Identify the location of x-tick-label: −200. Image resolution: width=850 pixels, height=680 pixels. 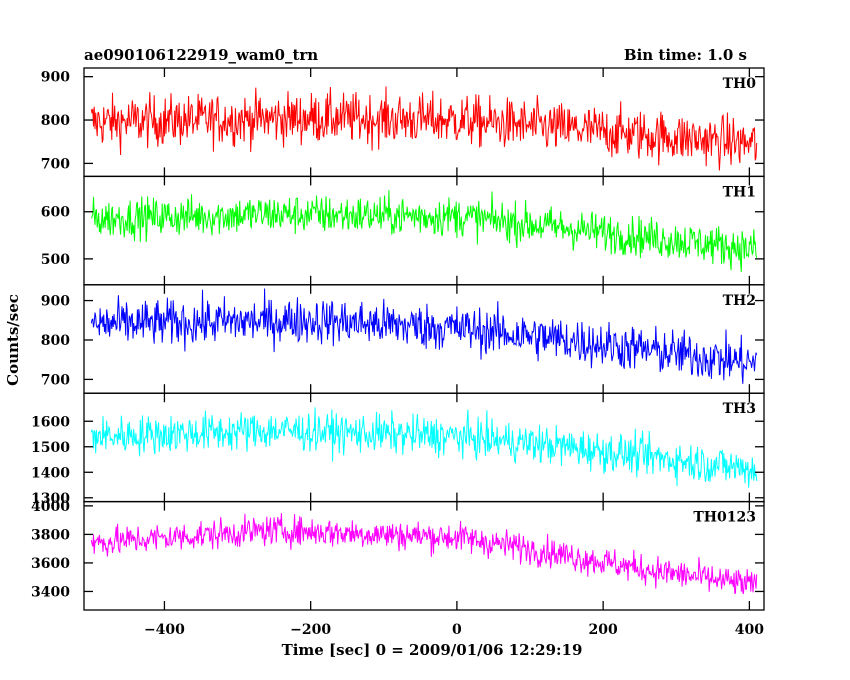
(310, 630).